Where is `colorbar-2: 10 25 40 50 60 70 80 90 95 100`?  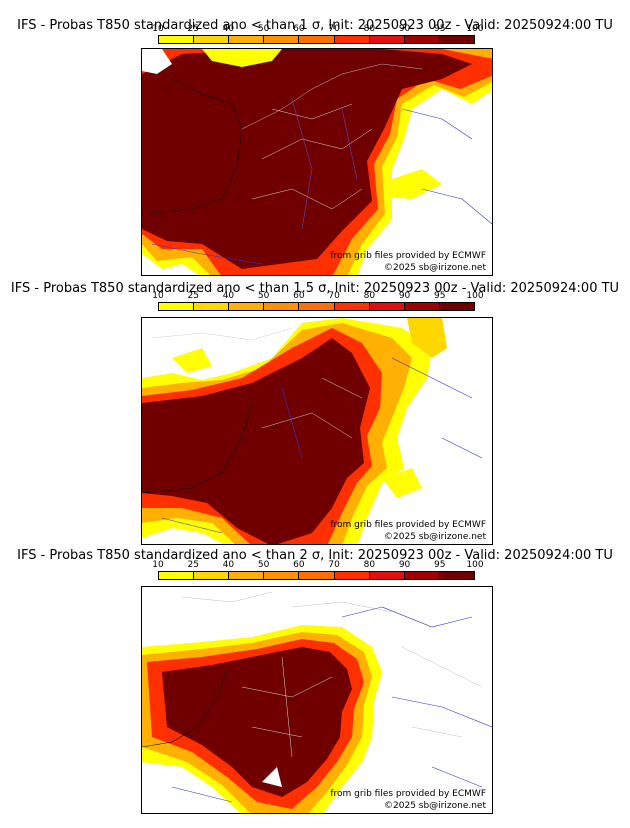
colorbar-2: 10 25 40 50 60 70 80 90 95 100 is located at coordinates (318, 301).